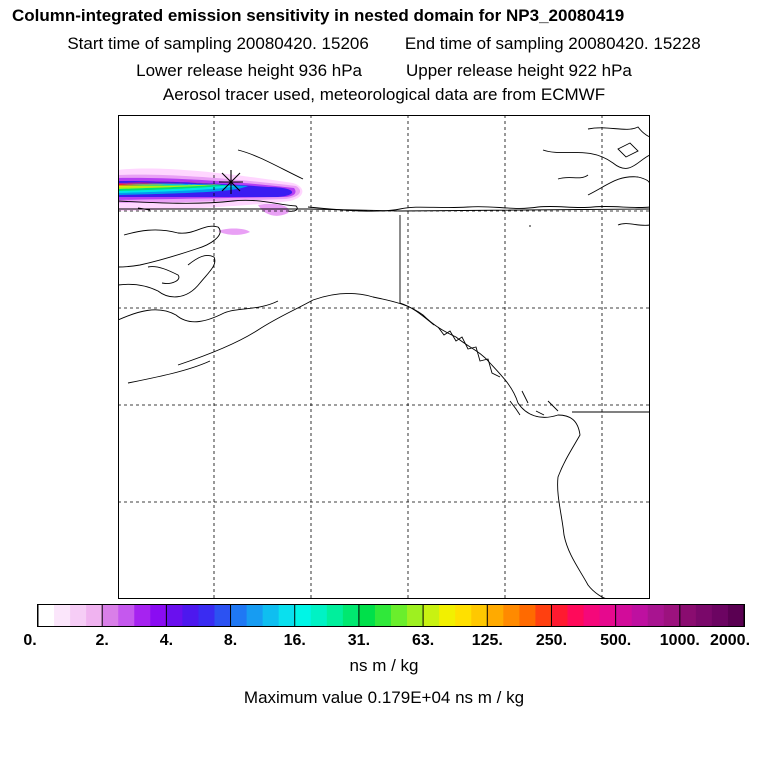 The height and width of the screenshot is (768, 768). Describe the element at coordinates (487, 640) in the screenshot. I see `colorbar-label-7: 125.` at that location.